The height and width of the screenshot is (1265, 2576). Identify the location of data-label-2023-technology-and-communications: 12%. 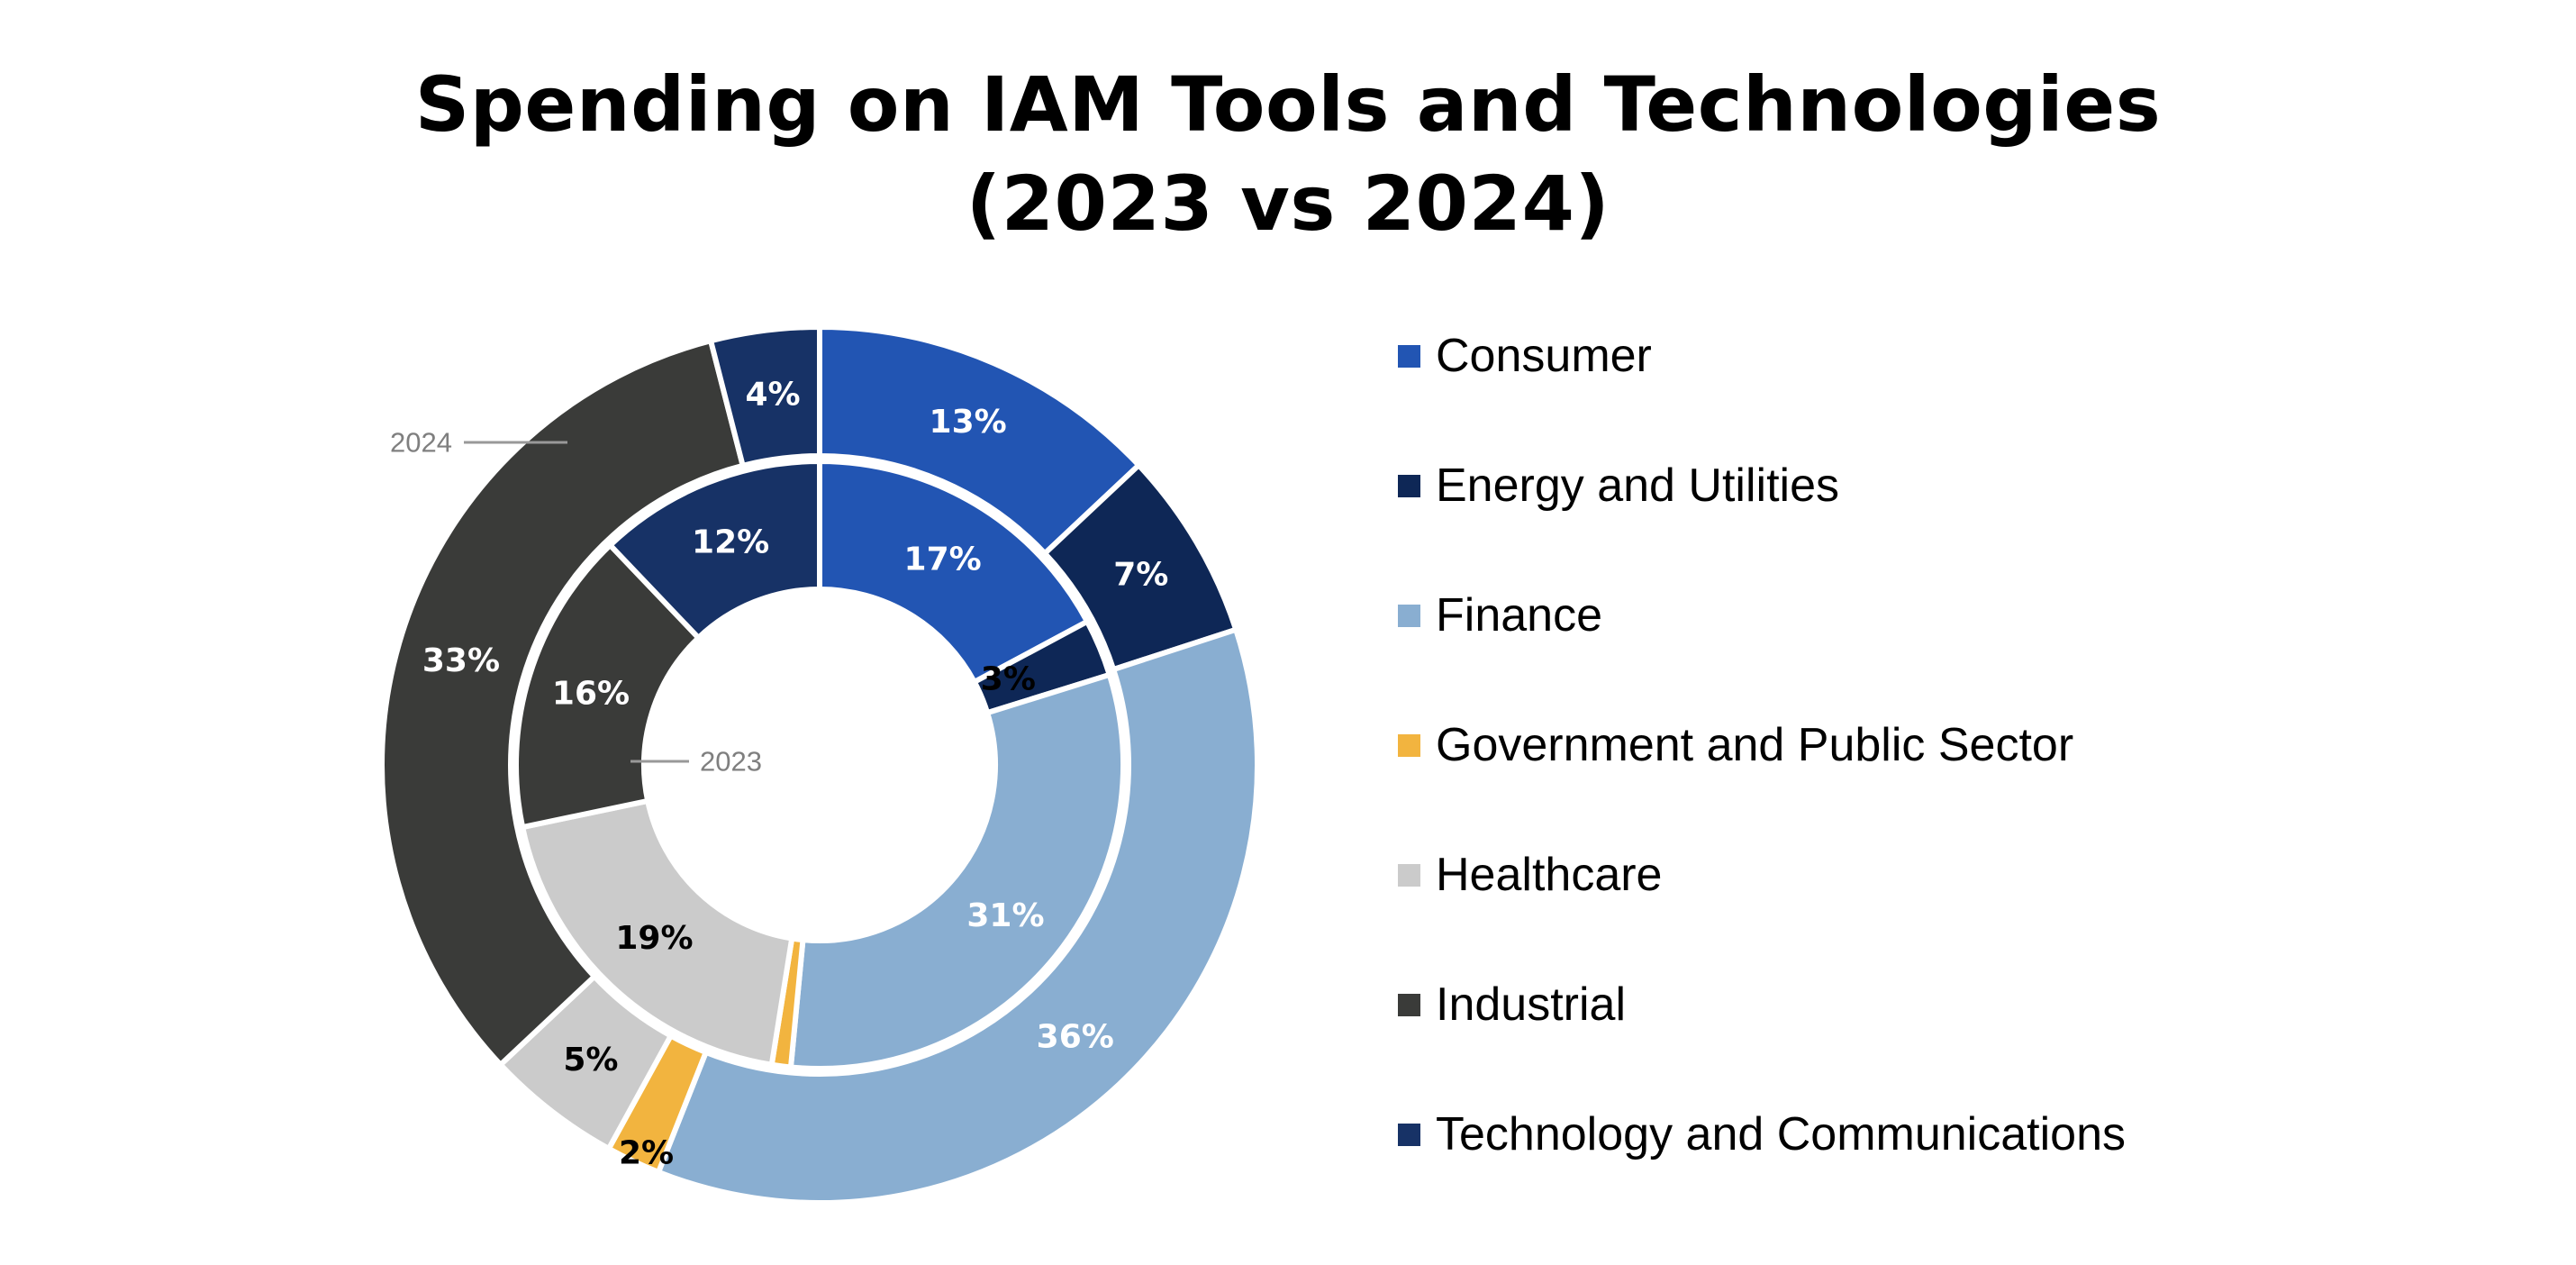
(730, 542).